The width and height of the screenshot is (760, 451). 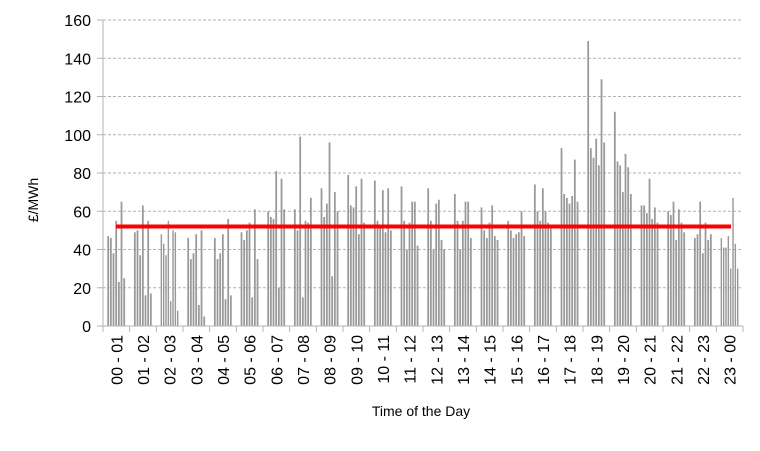 I want to click on x-tick-label: 22 - 23, so click(x=704, y=360).